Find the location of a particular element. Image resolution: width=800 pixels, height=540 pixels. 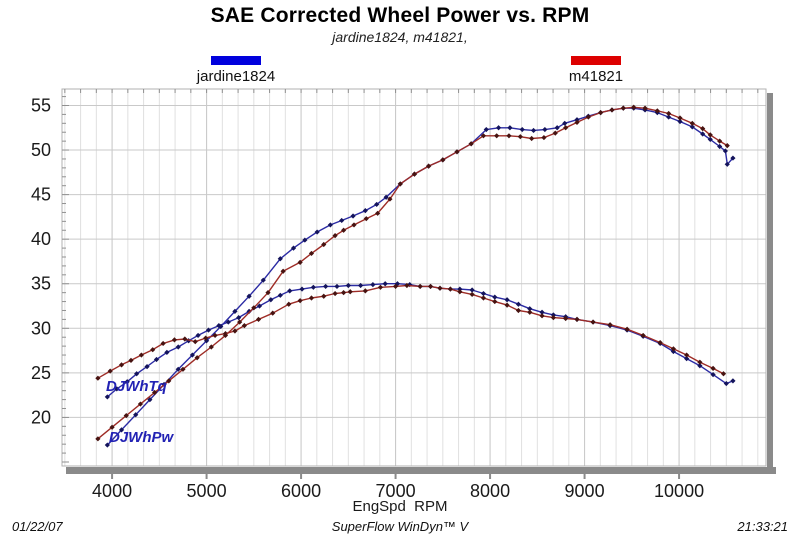

x-tick-label-10000: 10000 is located at coordinates (679, 491).